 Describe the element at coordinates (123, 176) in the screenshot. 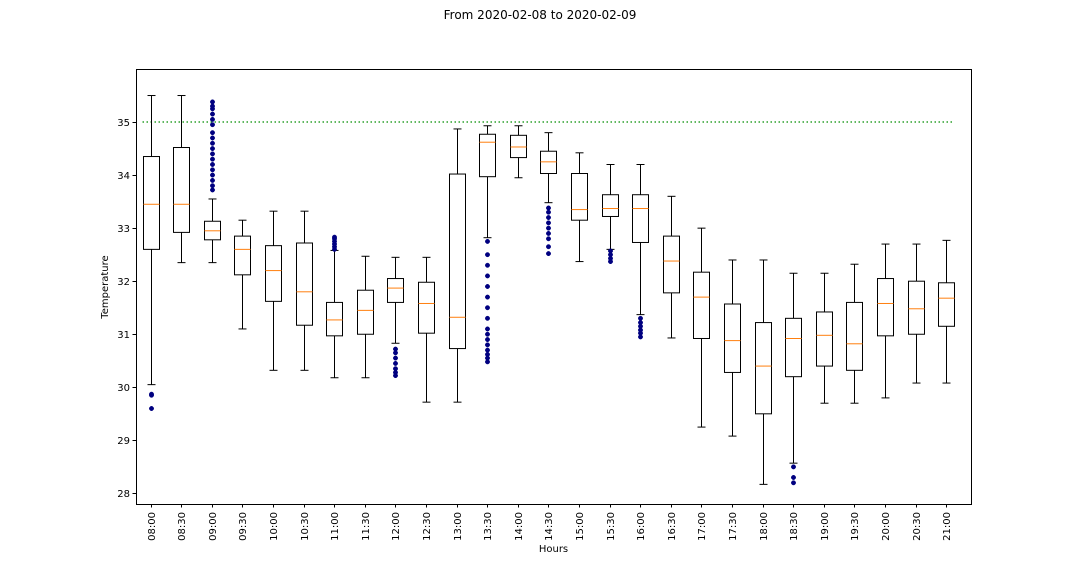

I see `y-tick-label: 34` at that location.